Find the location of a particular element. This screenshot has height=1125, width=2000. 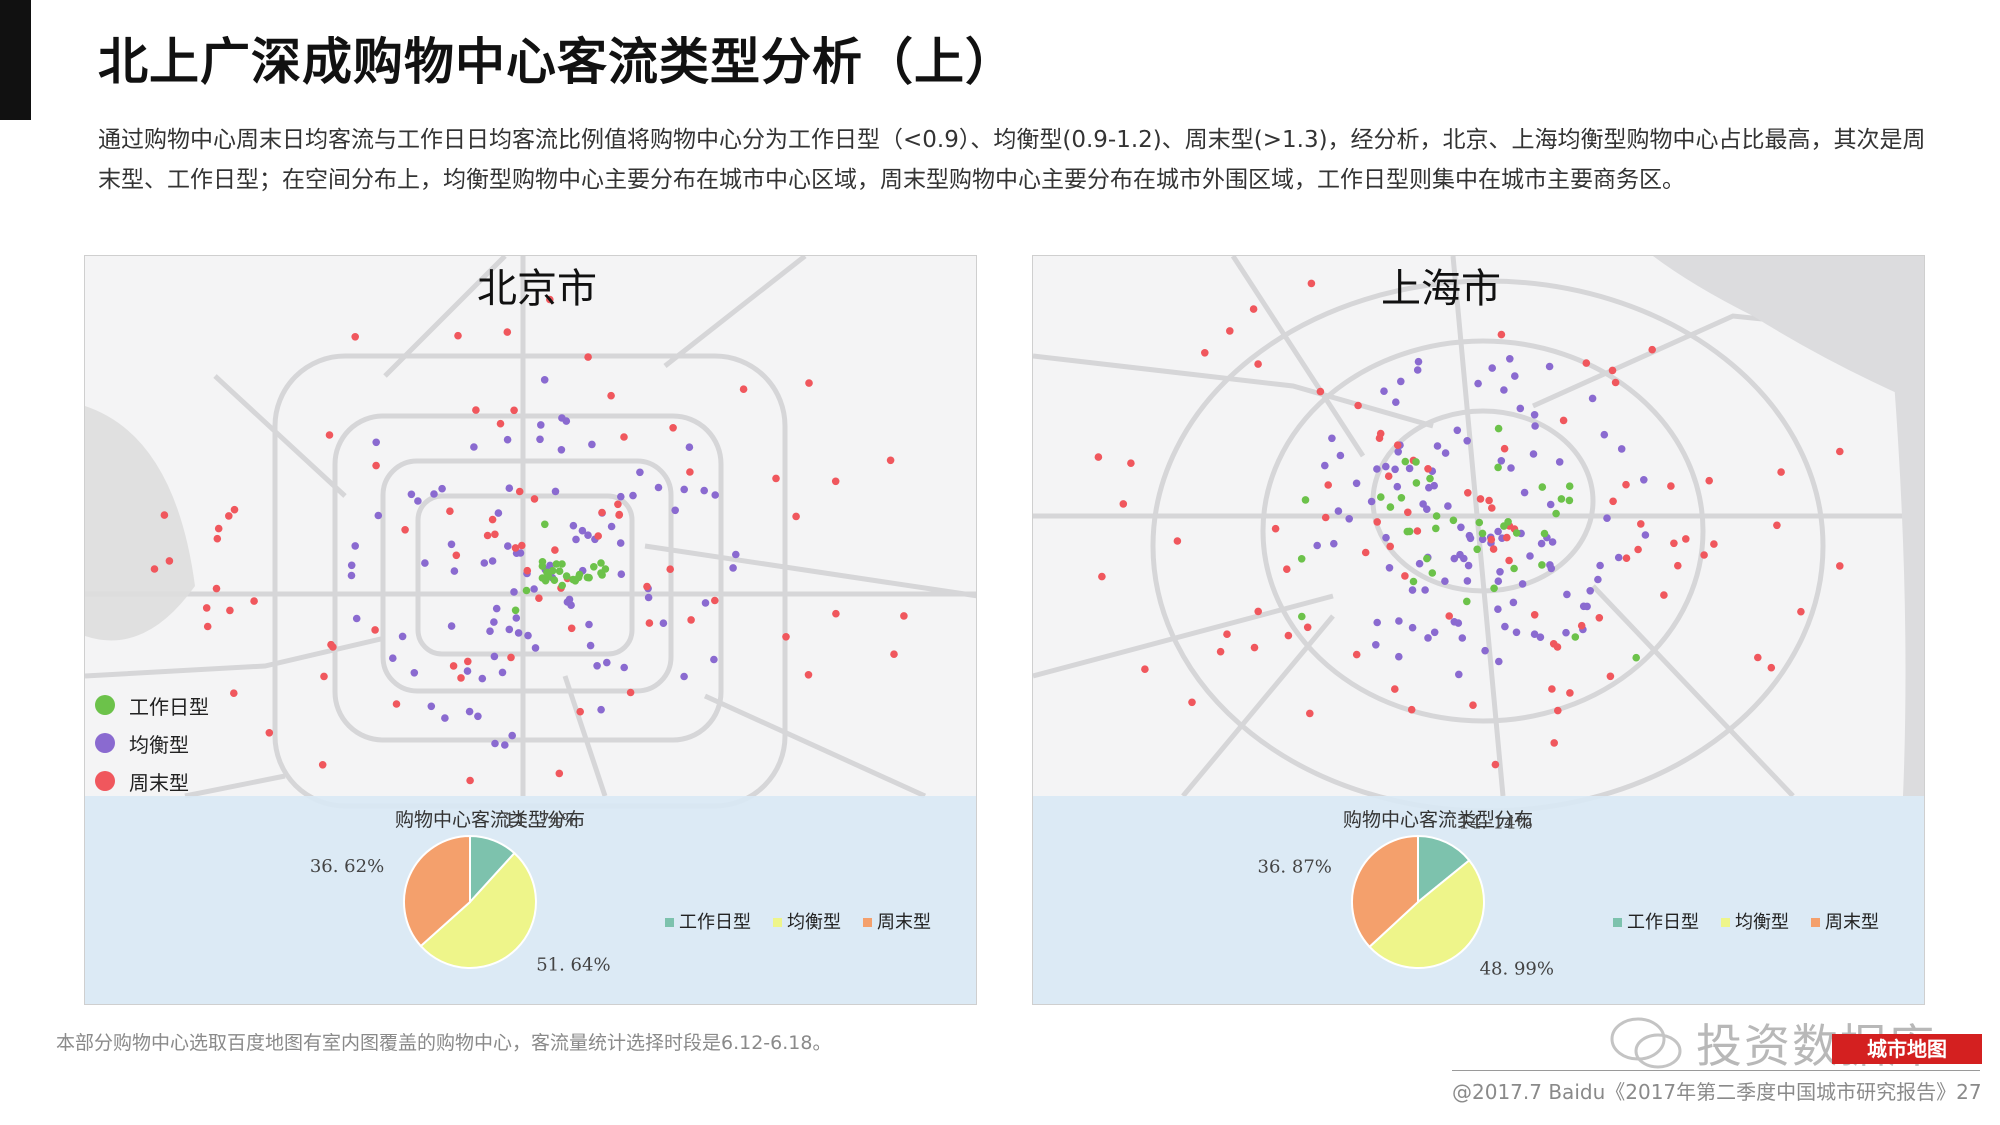

logo-text: 城市地图 is located at coordinates (1907, 1049).